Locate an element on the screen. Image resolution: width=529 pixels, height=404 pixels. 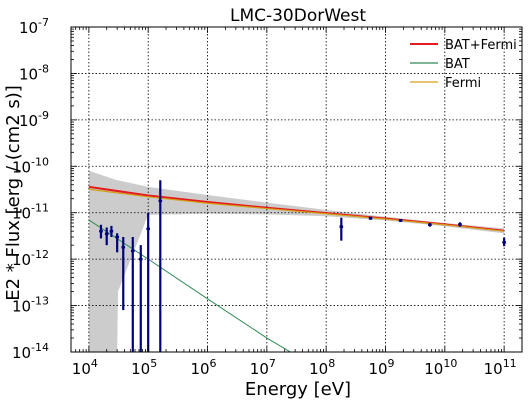
x-axis-label: Energy [eV] is located at coordinates (298, 389).